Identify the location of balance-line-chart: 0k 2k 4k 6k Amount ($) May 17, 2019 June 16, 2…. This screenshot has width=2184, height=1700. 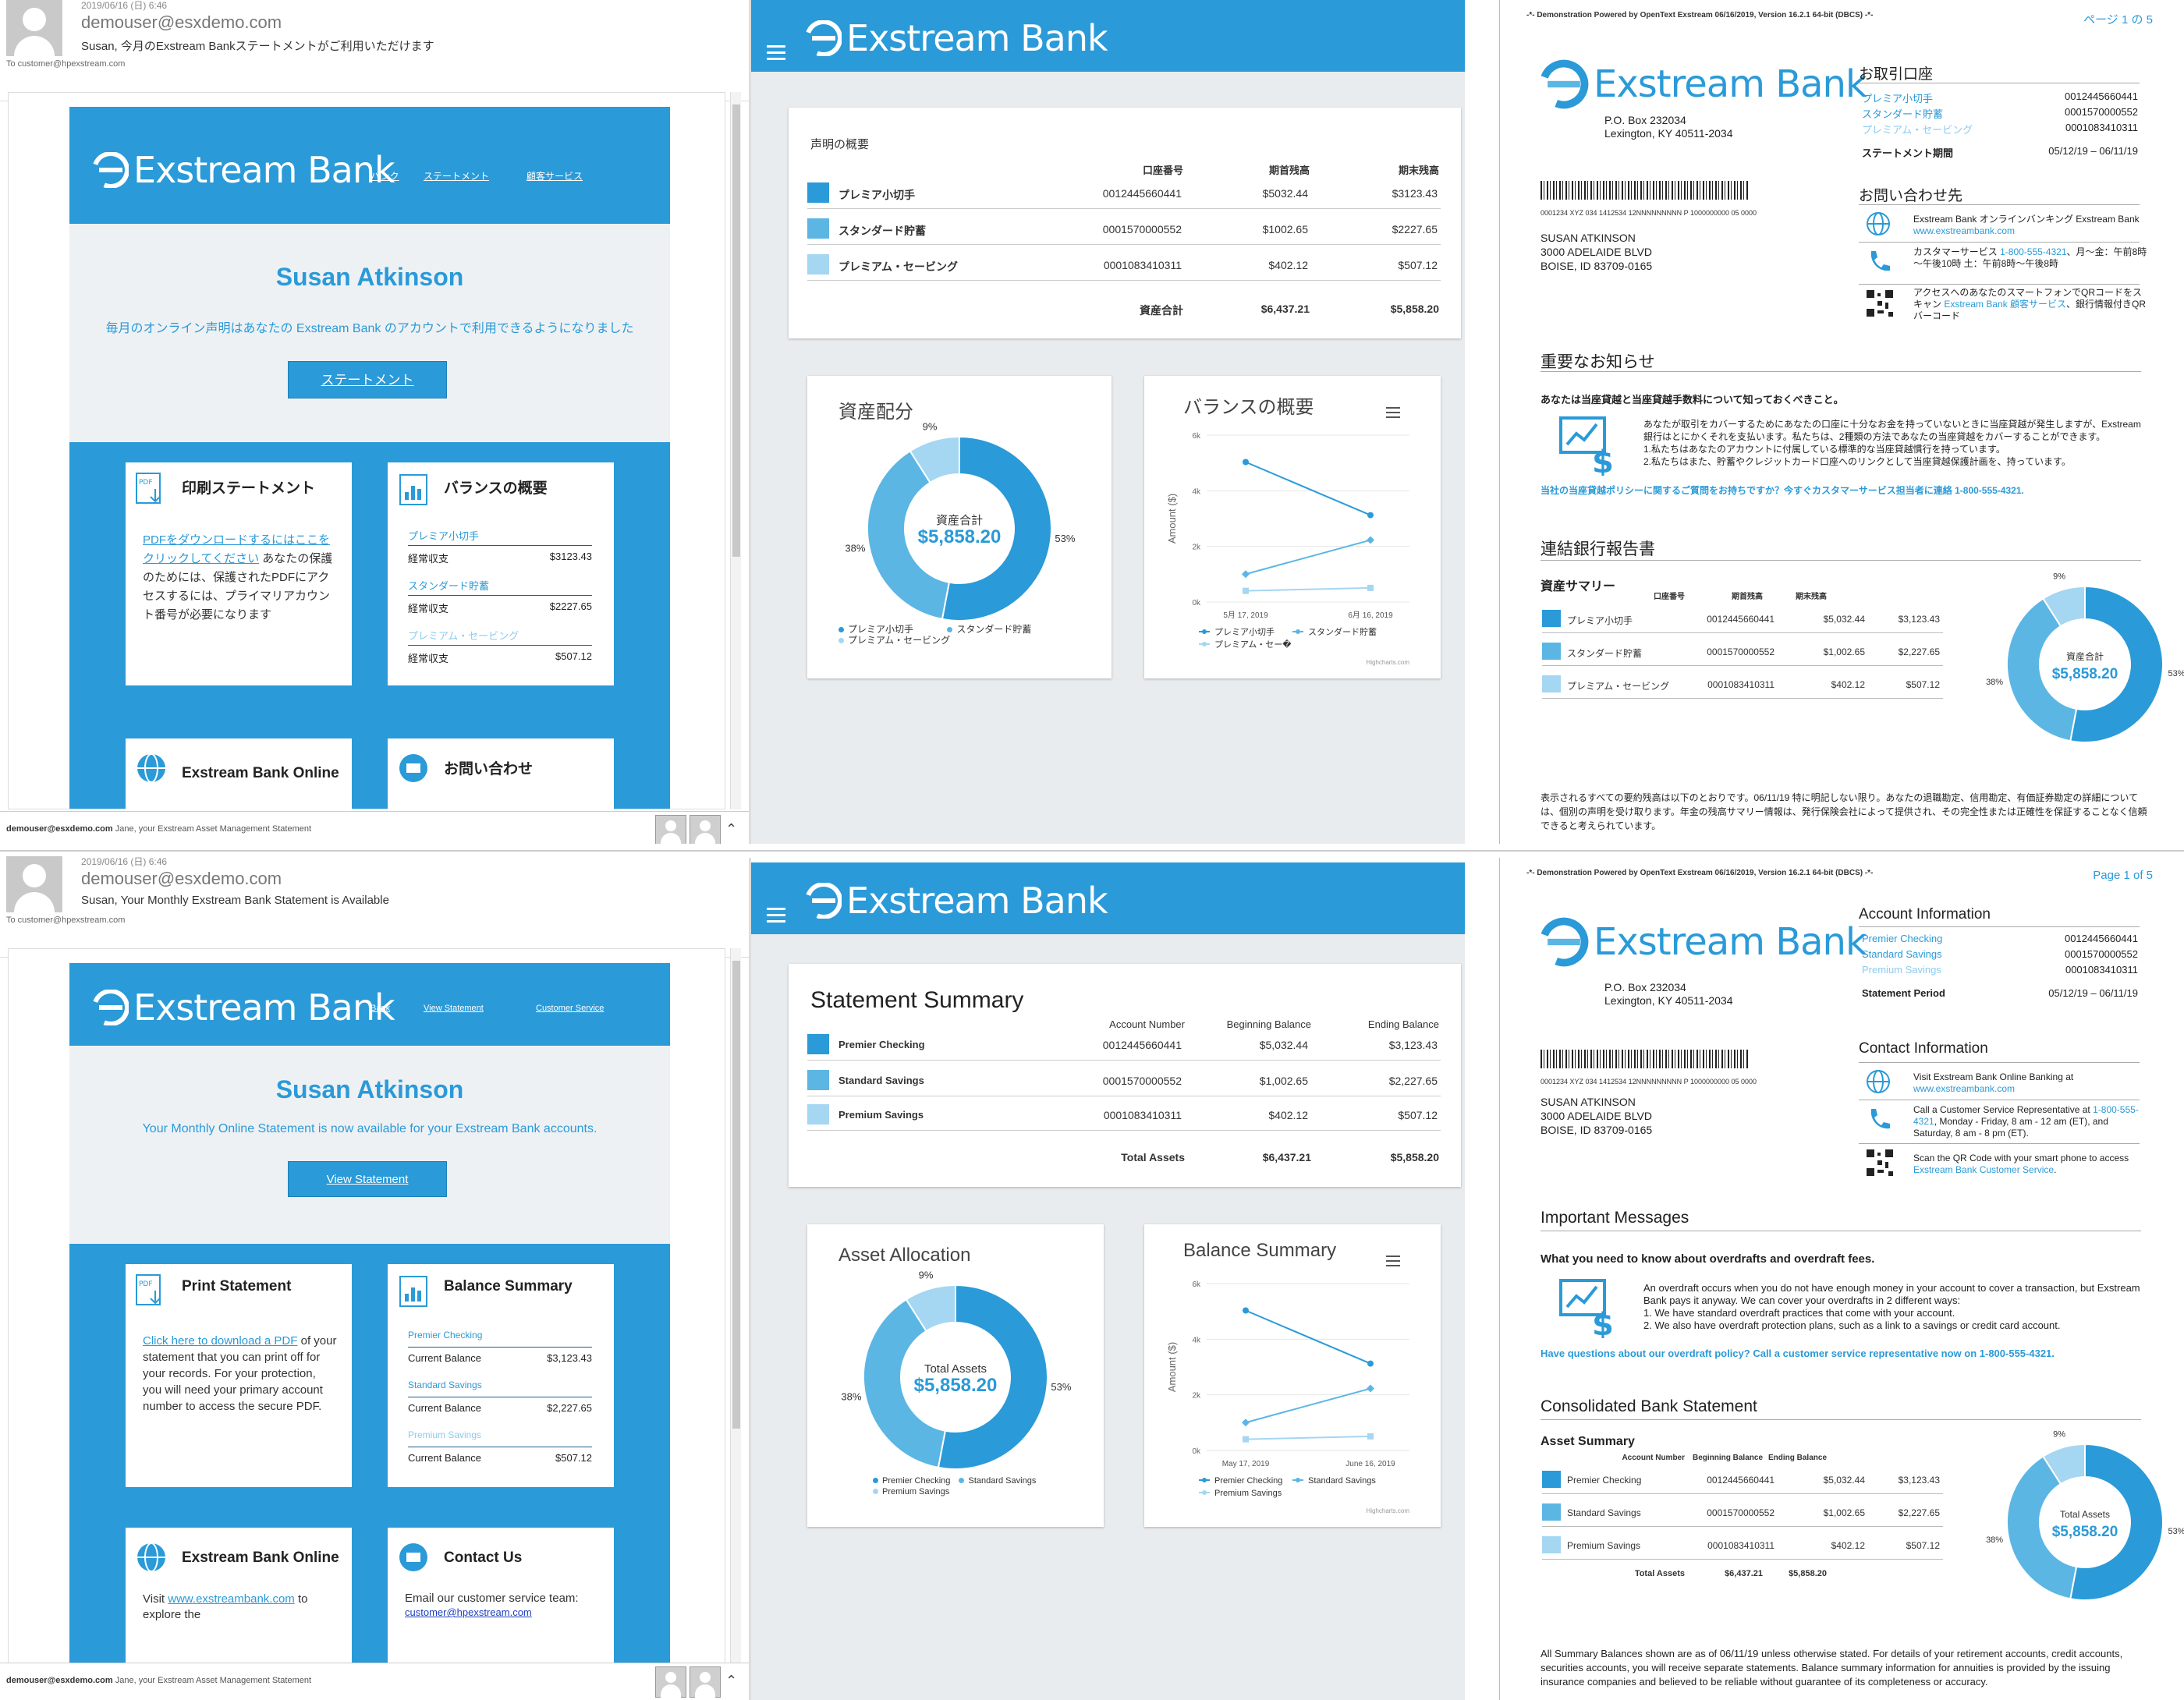
(1288, 1397).